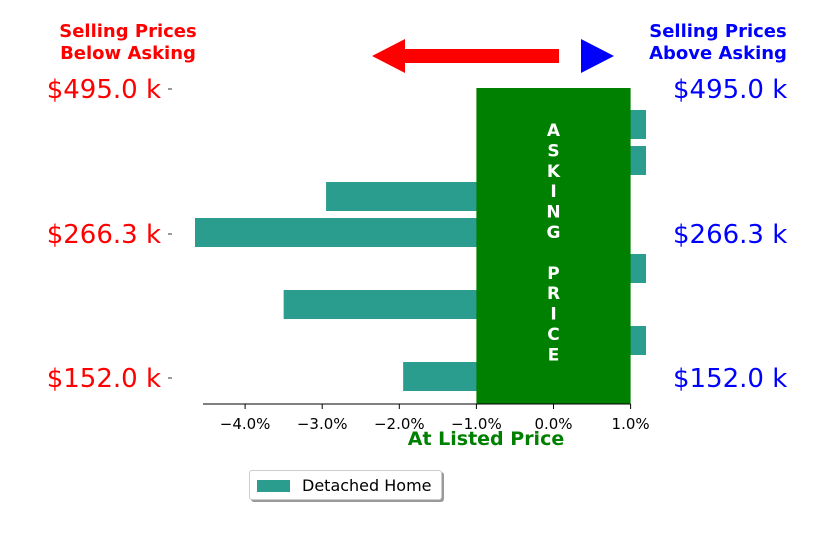  I want to click on x-tick-label: 0.0%, so click(553, 424).